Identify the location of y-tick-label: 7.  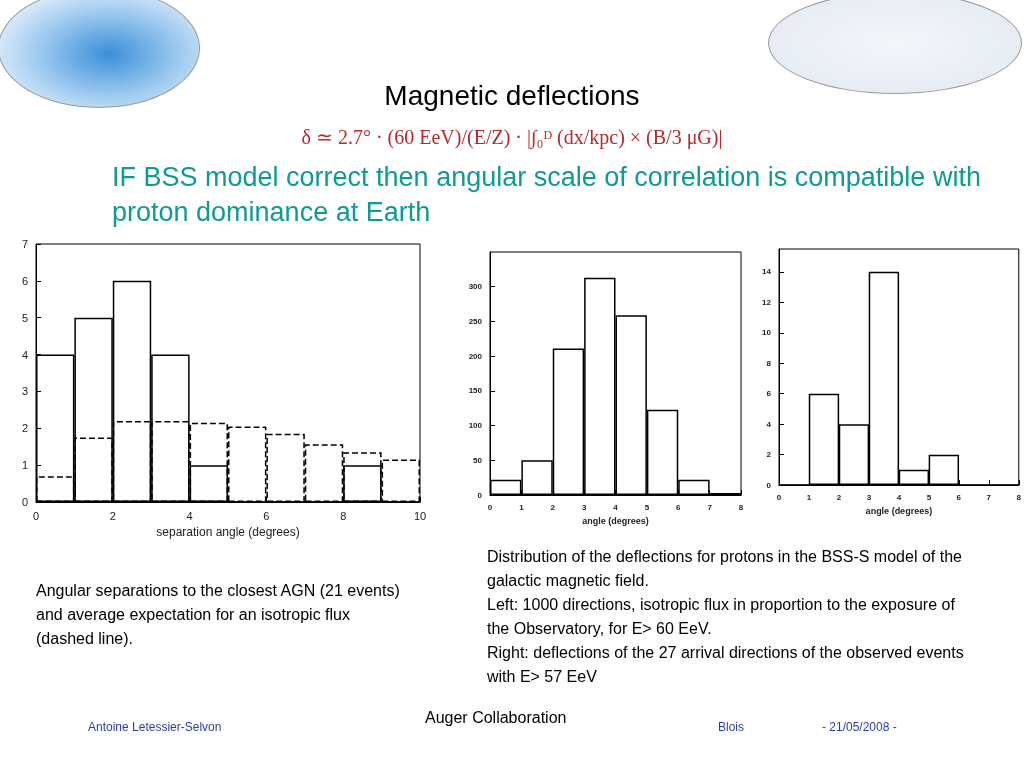
(24, 244).